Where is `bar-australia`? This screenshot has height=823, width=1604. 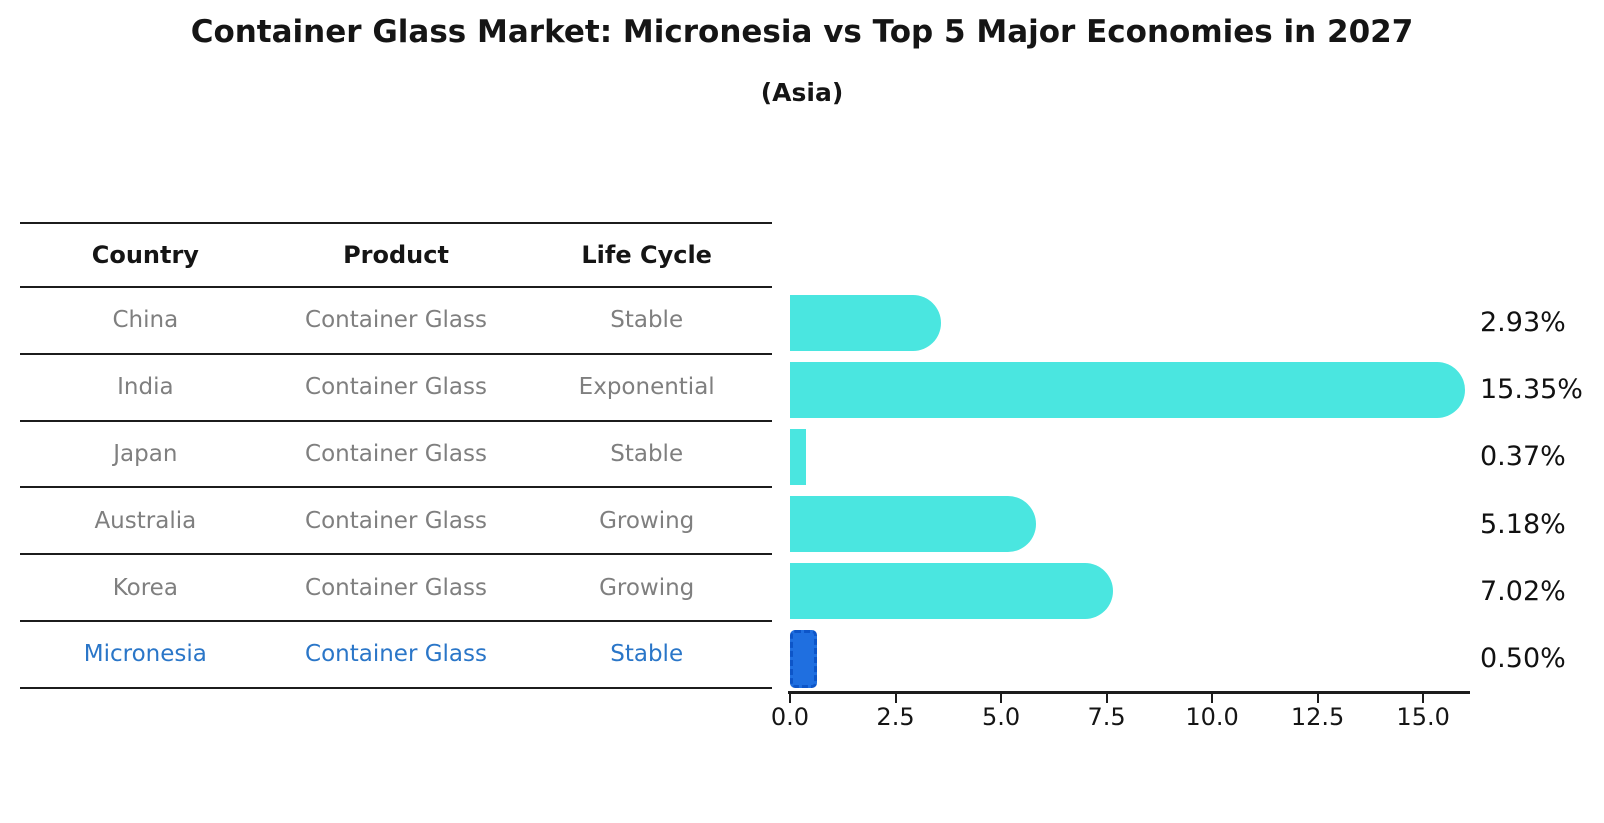 bar-australia is located at coordinates (913, 524).